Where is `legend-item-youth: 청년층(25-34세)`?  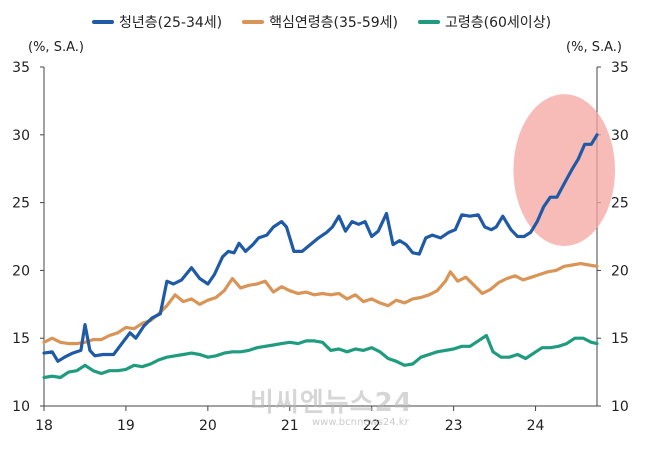 legend-item-youth: 청년층(25-34세) is located at coordinates (157, 22).